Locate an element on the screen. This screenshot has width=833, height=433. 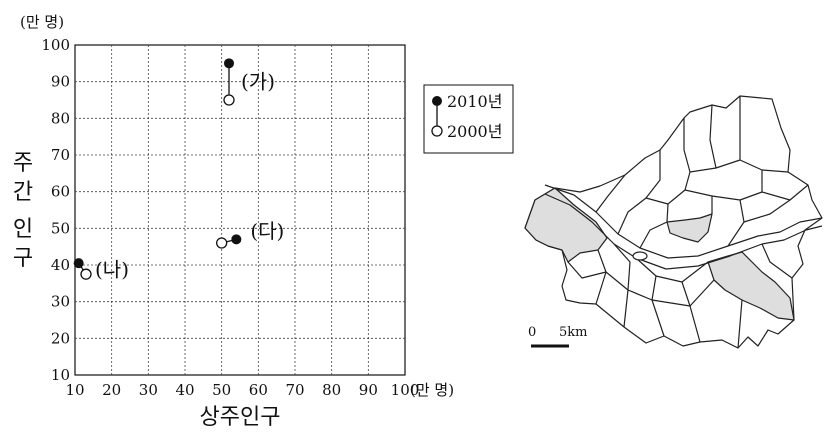
legend: 2010년 2000년 is located at coordinates (468, 119).